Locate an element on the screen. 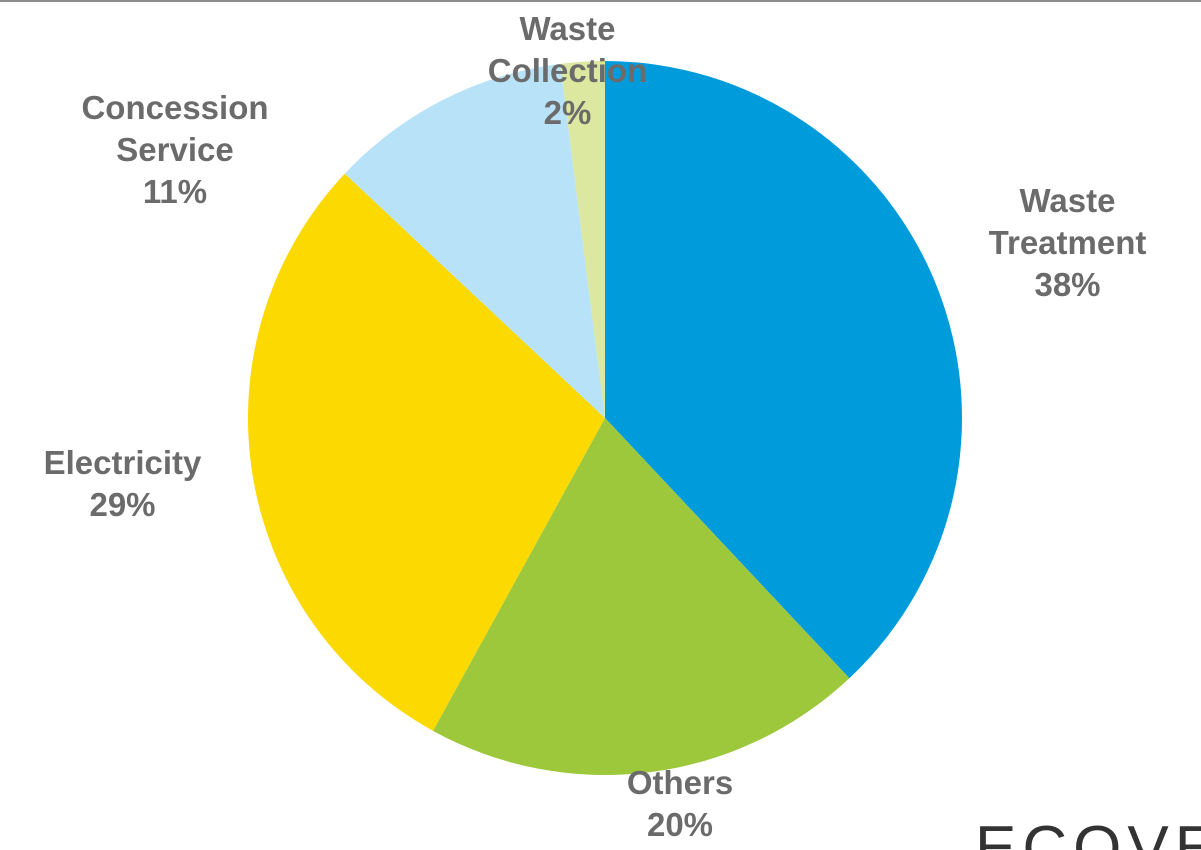 The height and width of the screenshot is (850, 1201). label-value: 29% is located at coordinates (122, 504).